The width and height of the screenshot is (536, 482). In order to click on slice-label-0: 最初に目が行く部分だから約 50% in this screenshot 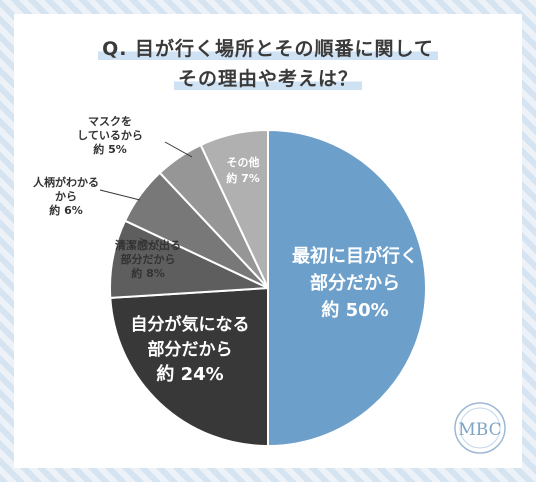, I will do `click(355, 283)`.